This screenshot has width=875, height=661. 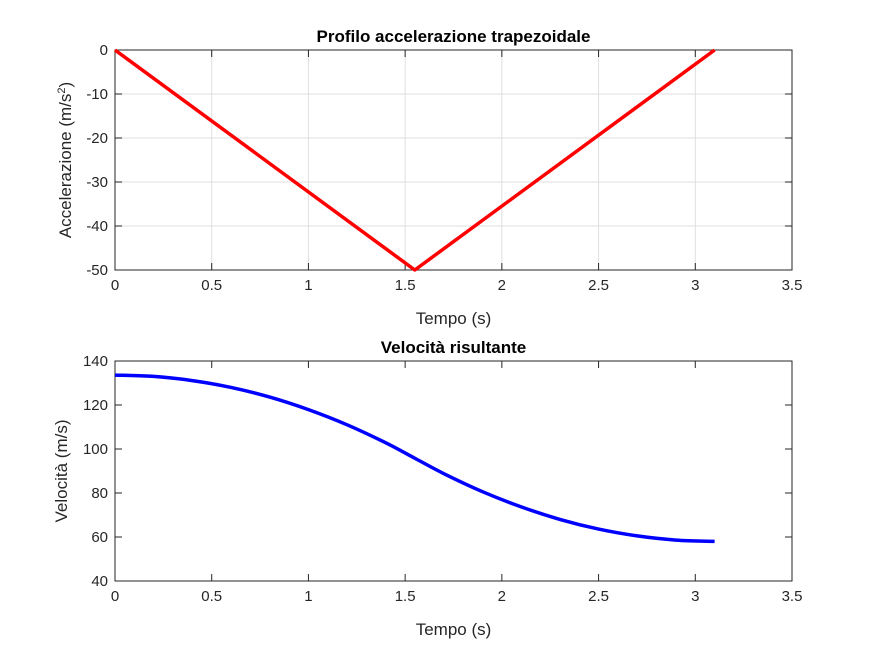 What do you see at coordinates (104, 50) in the screenshot?
I see `y-tick-label: 0` at bounding box center [104, 50].